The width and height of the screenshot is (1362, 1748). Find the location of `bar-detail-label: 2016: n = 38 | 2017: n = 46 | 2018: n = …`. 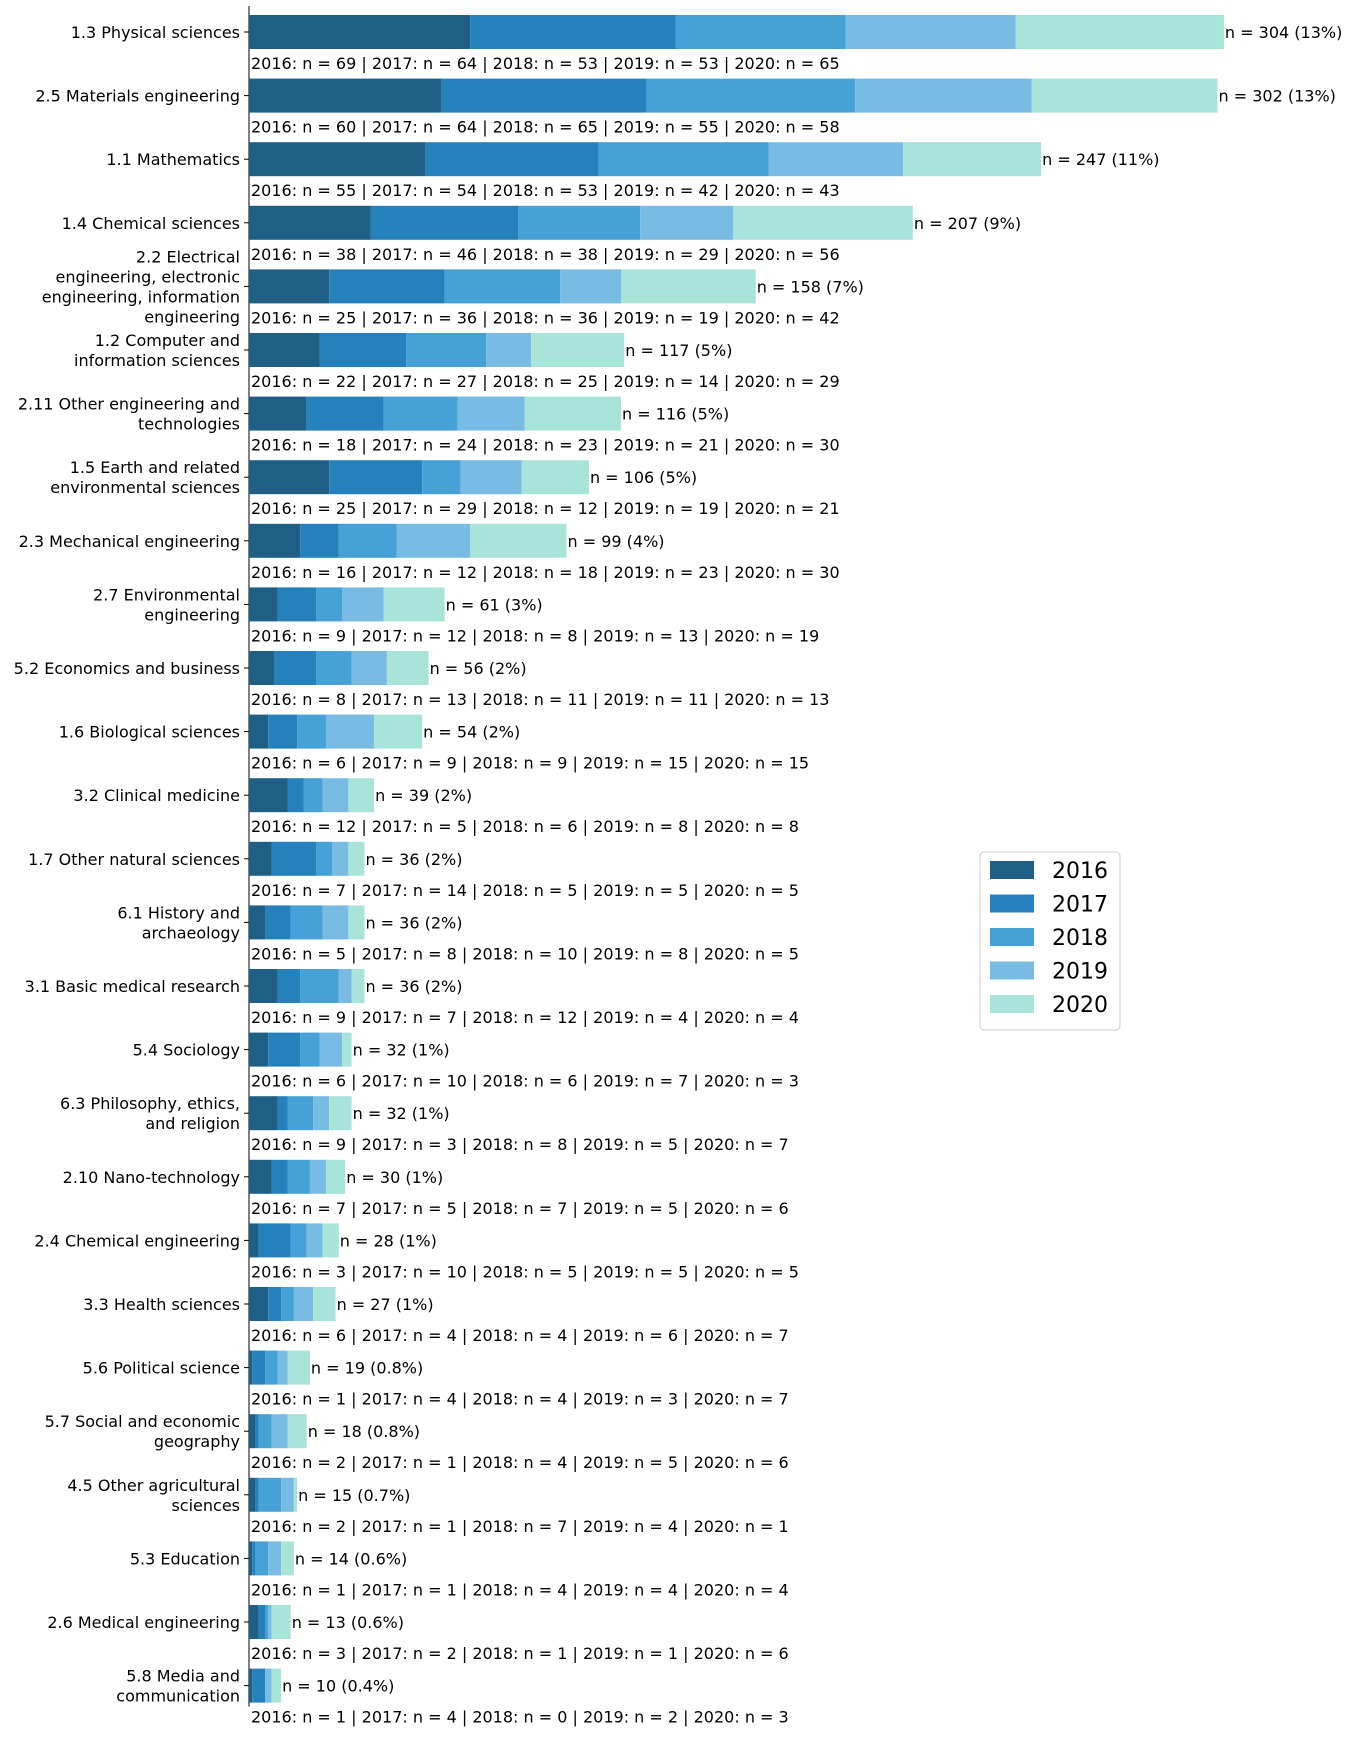

bar-detail-label: 2016: n = 38 | 2017: n = 46 | 2018: n = … is located at coordinates (545, 254).